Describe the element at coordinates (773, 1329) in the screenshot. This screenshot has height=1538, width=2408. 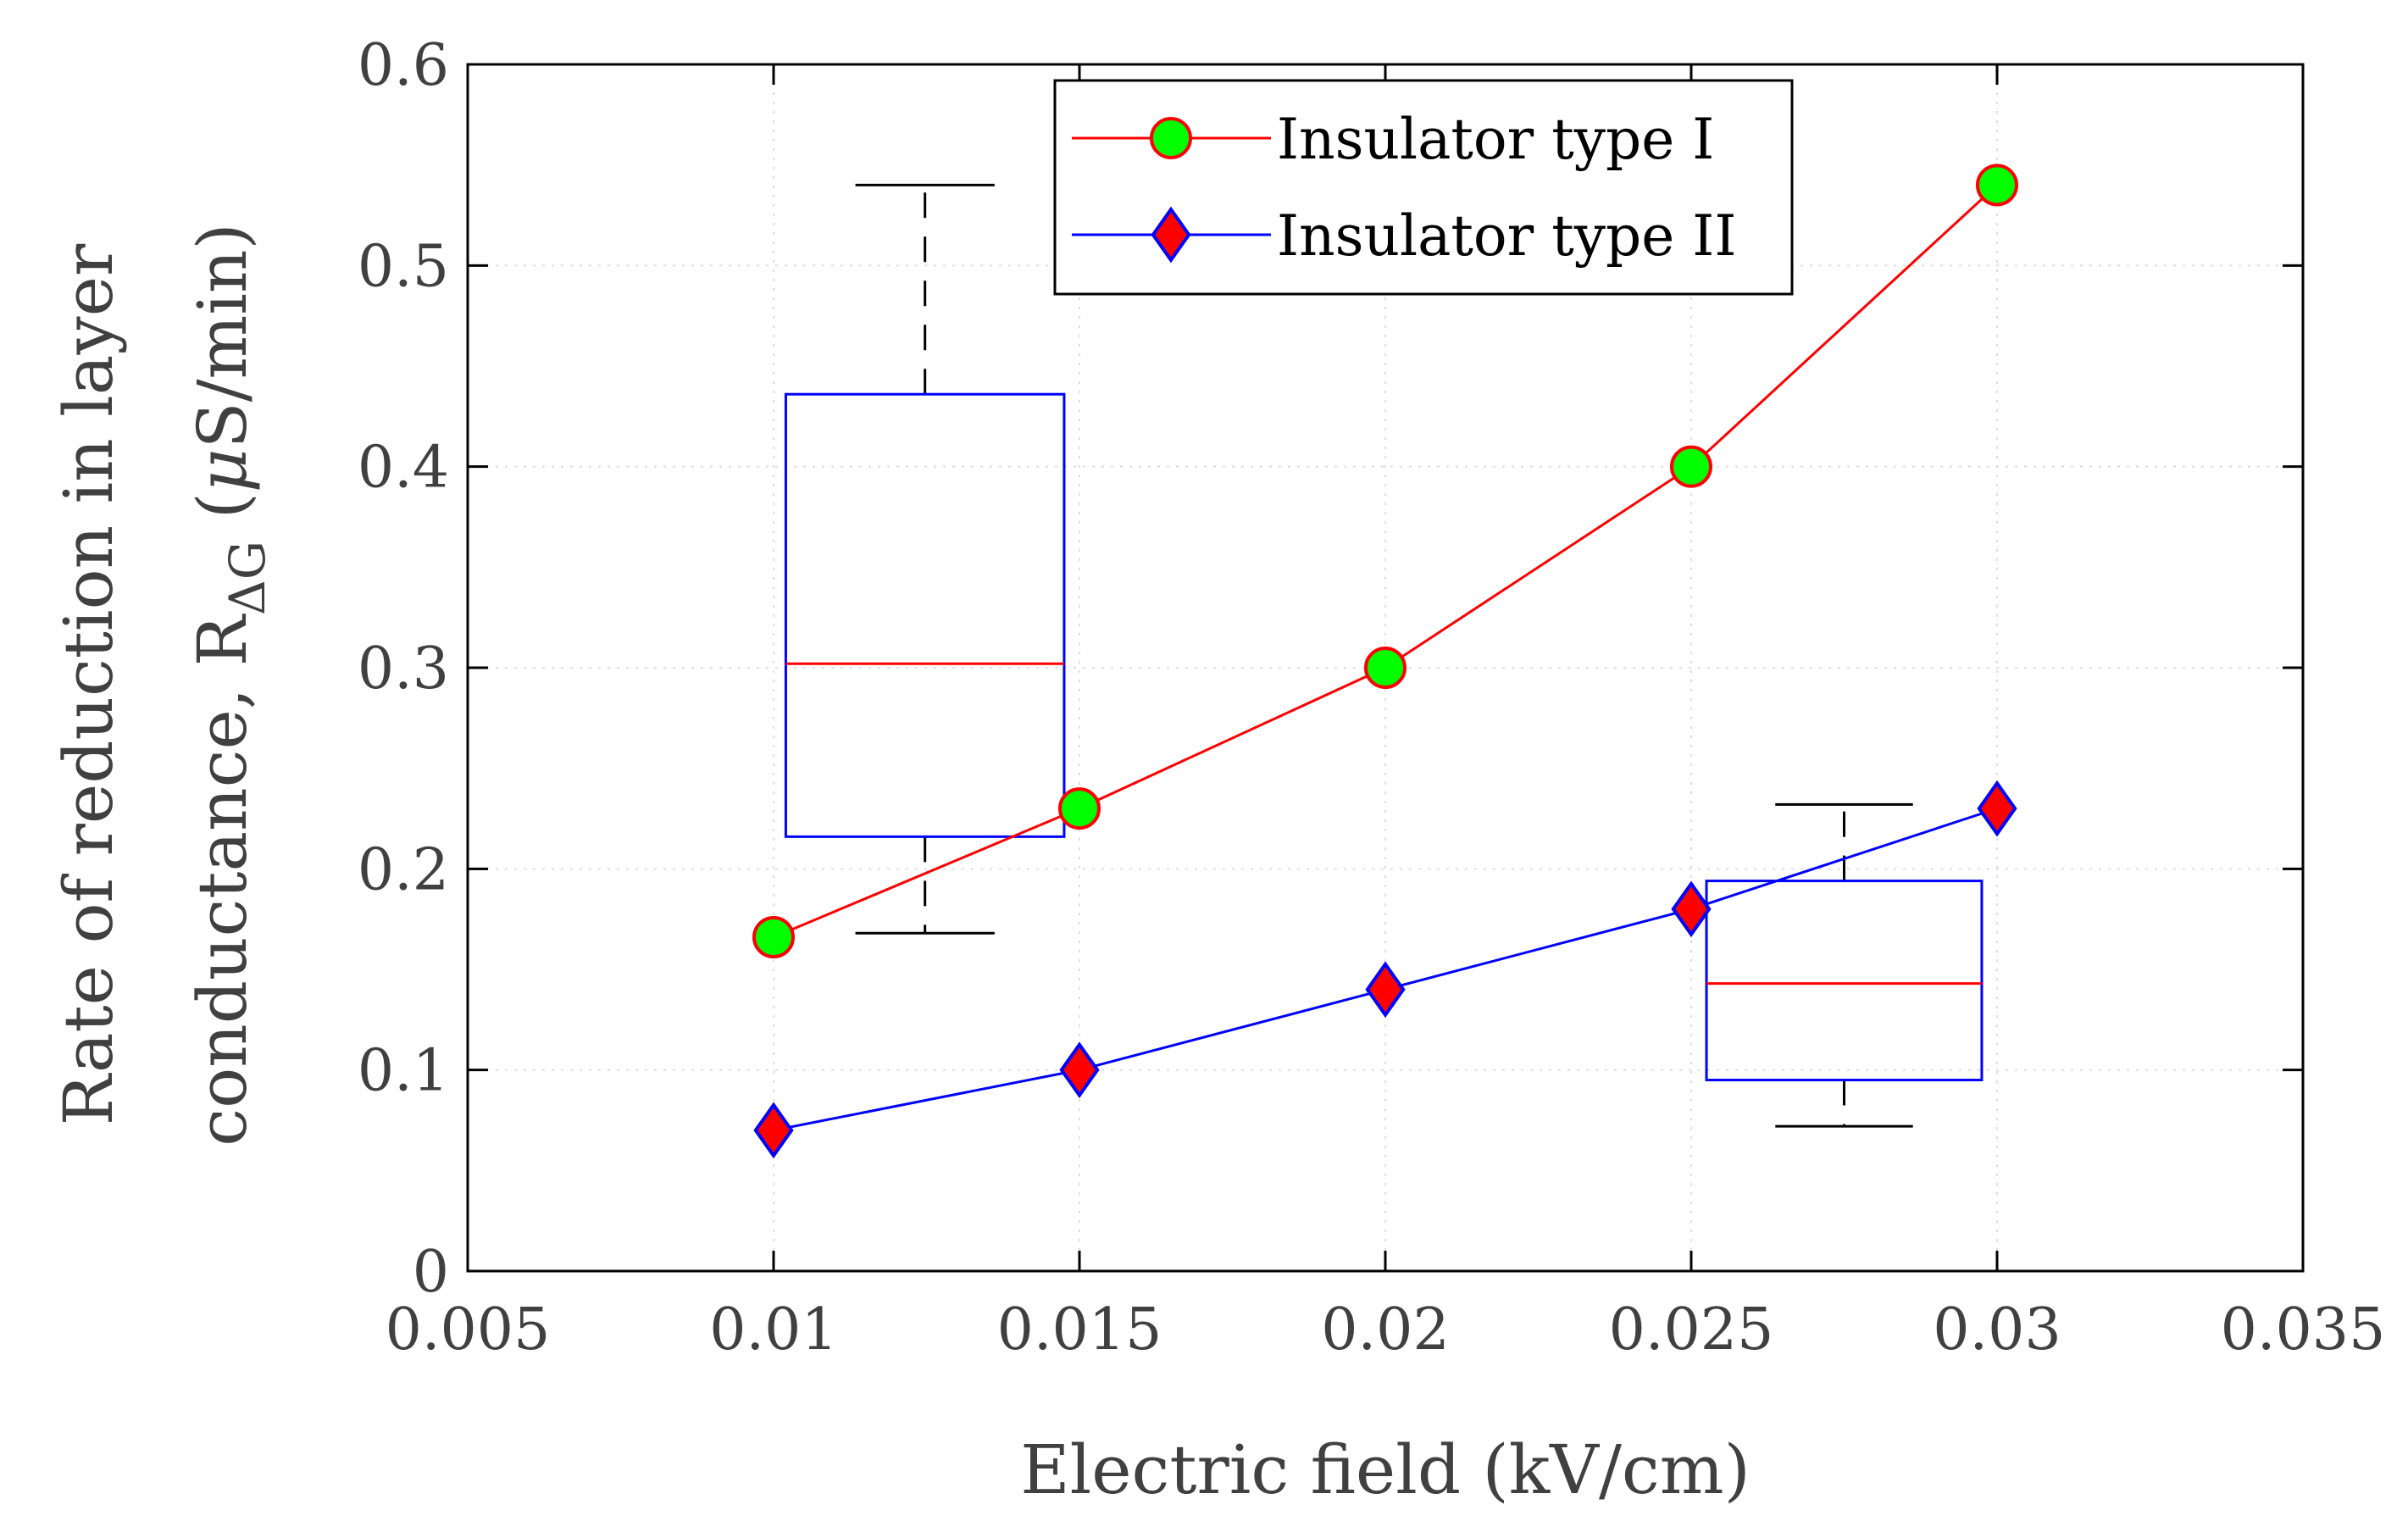
I see `x-tick-label: 0.01` at that location.